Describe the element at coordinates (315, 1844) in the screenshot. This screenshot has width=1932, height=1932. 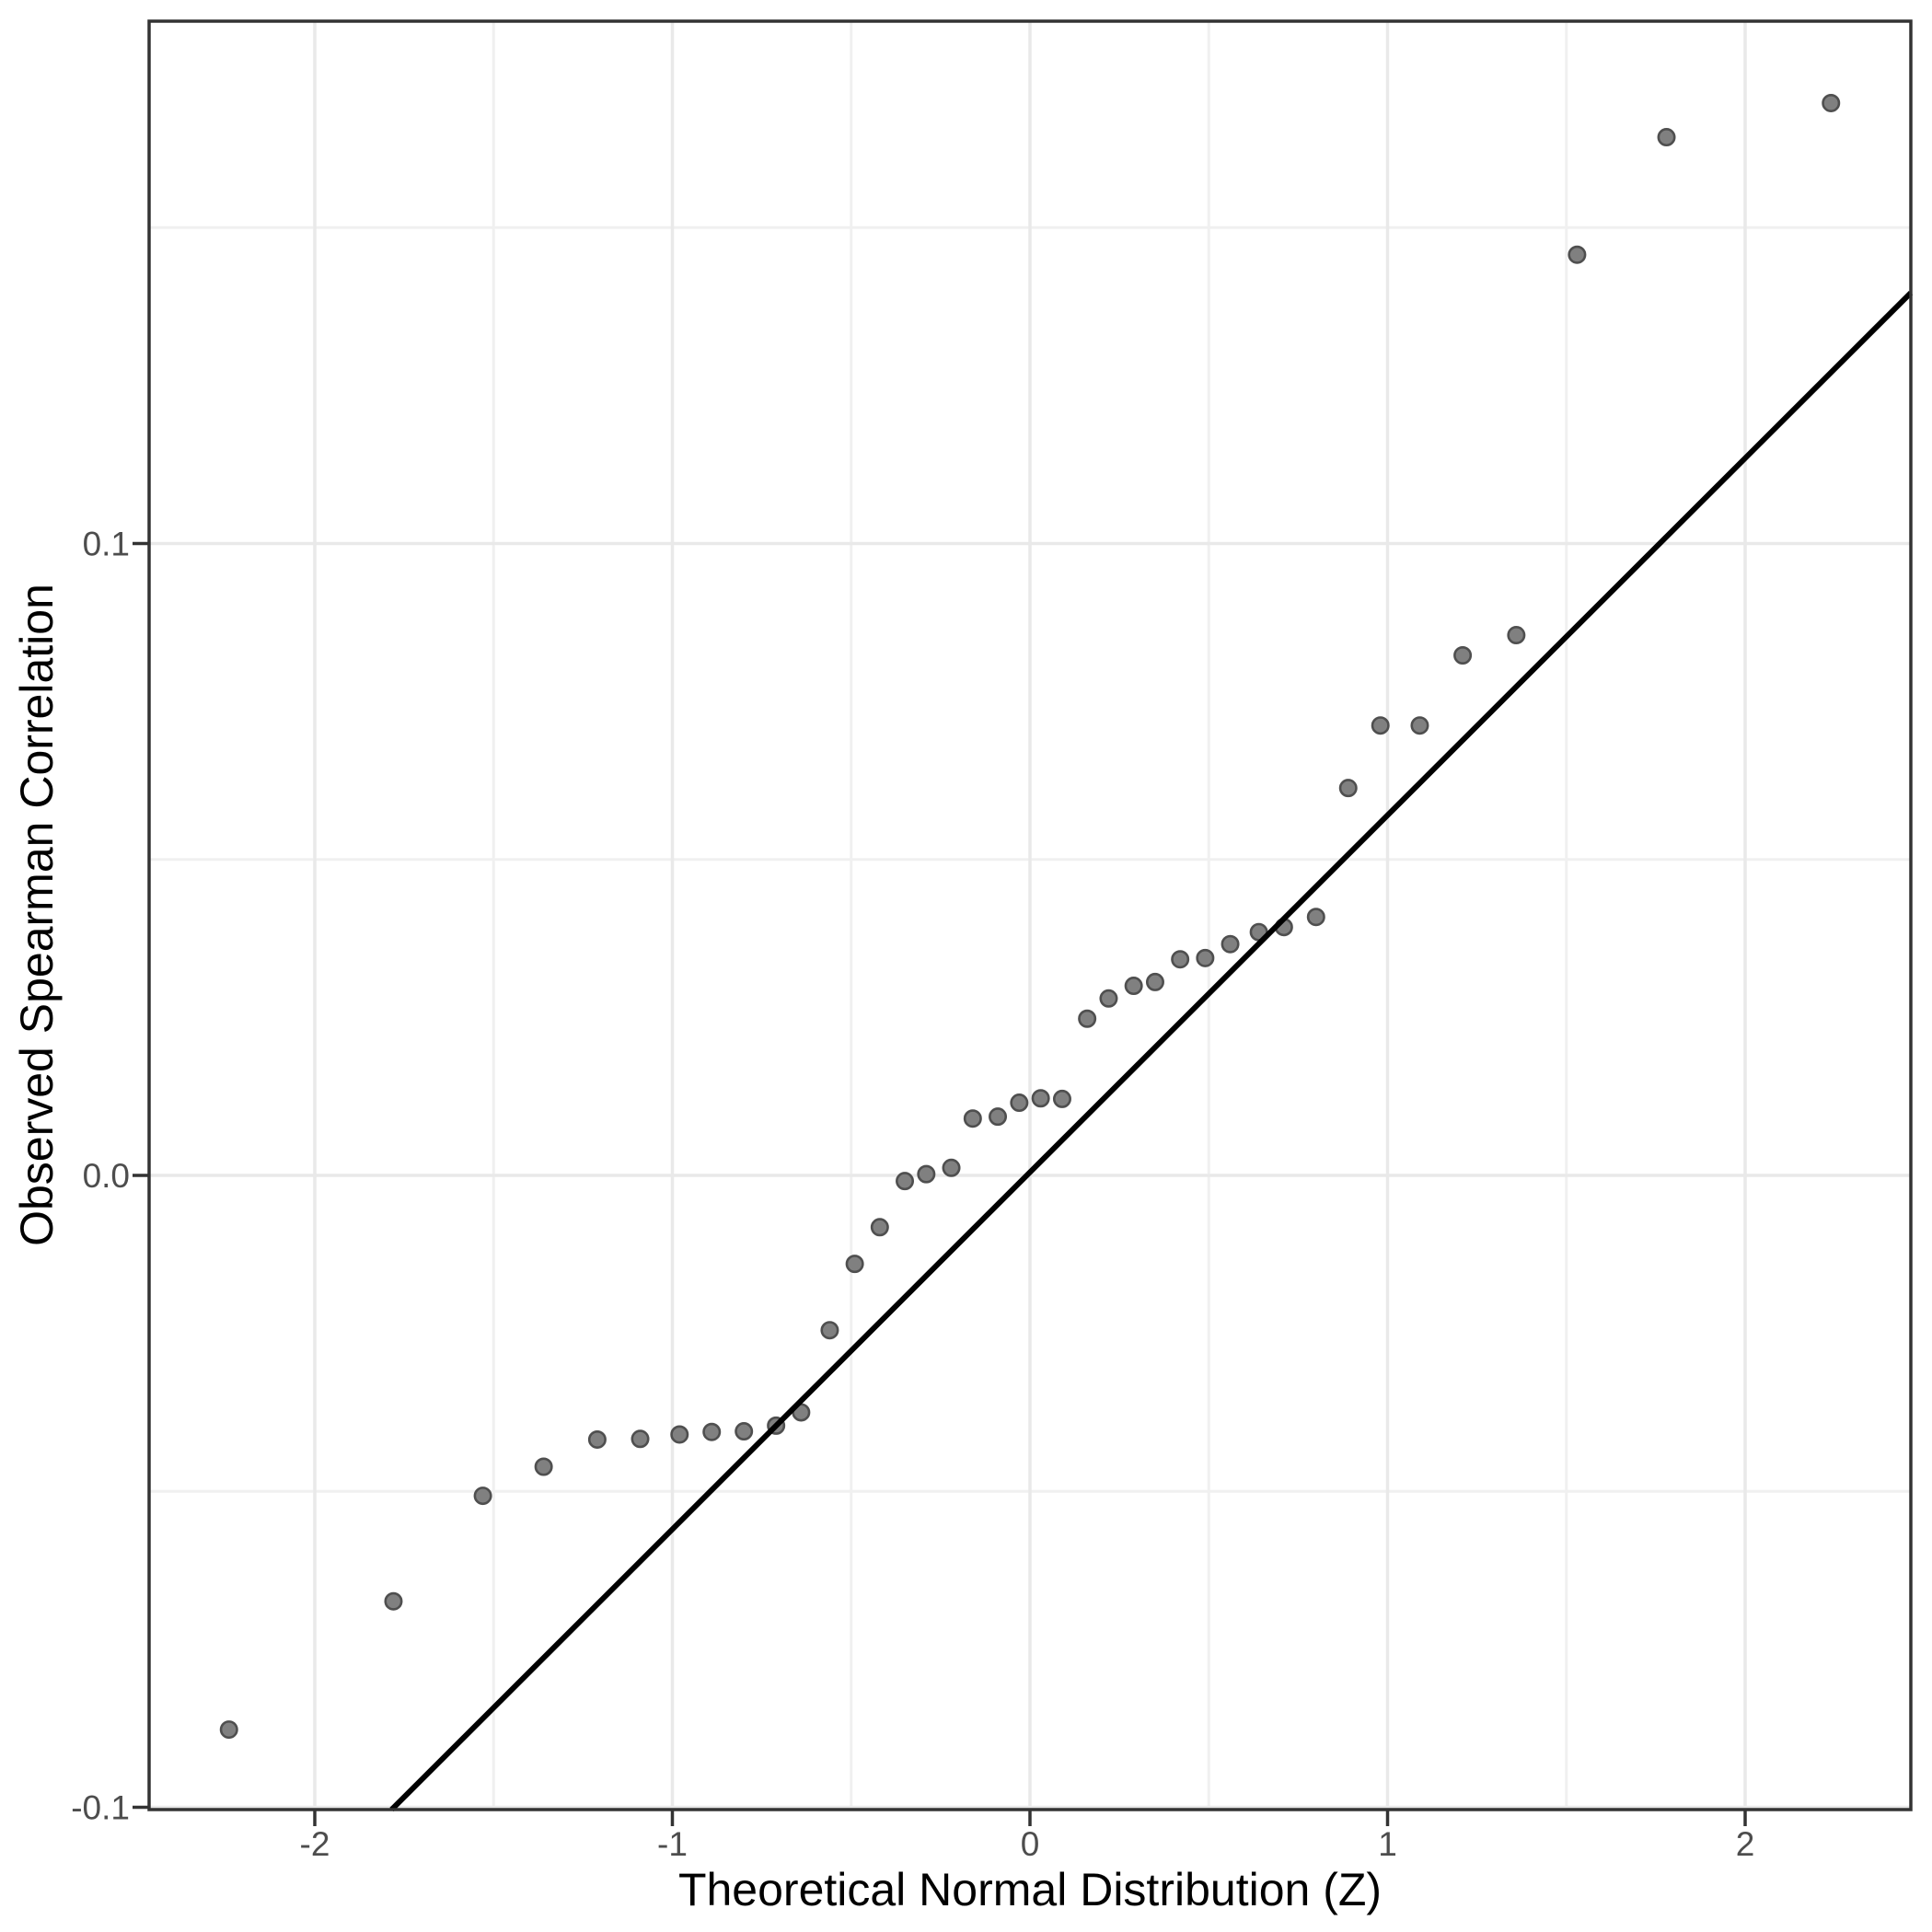
I see `x-axis-tick-label: -2` at that location.